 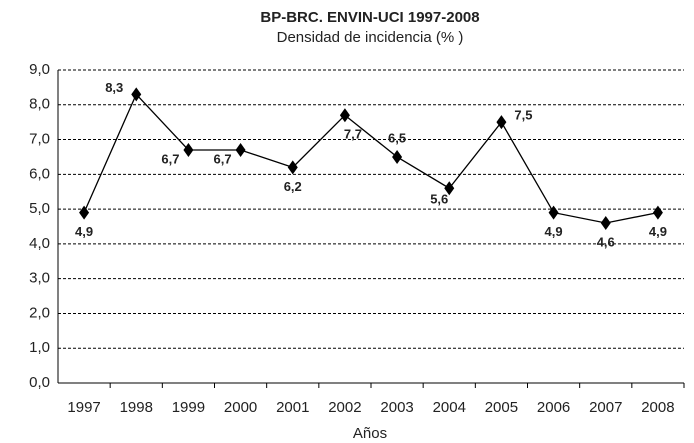 What do you see at coordinates (353, 134) in the screenshot?
I see `data-label: 7,7` at bounding box center [353, 134].